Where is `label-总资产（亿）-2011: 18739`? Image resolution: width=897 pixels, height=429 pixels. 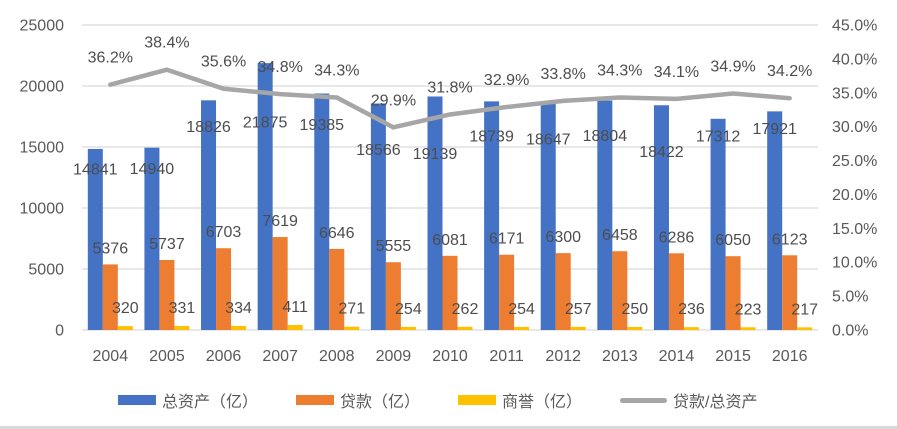 label-总资产（亿）-2011: 18739 is located at coordinates (491, 137).